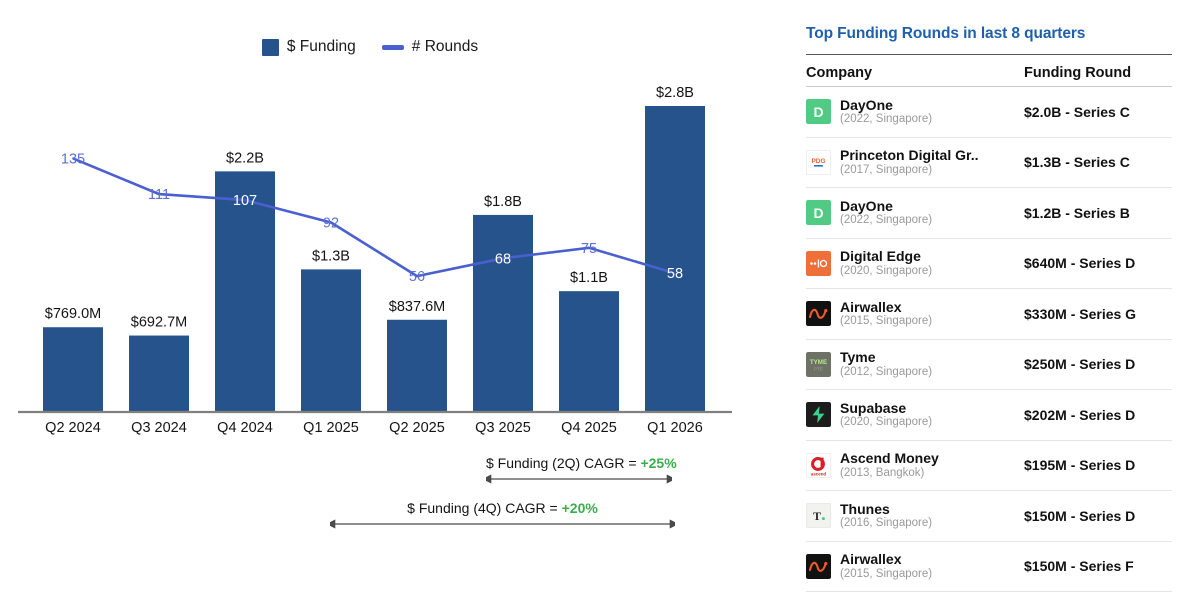  Describe the element at coordinates (886, 559) in the screenshot. I see `company-name: Airwallex` at that location.